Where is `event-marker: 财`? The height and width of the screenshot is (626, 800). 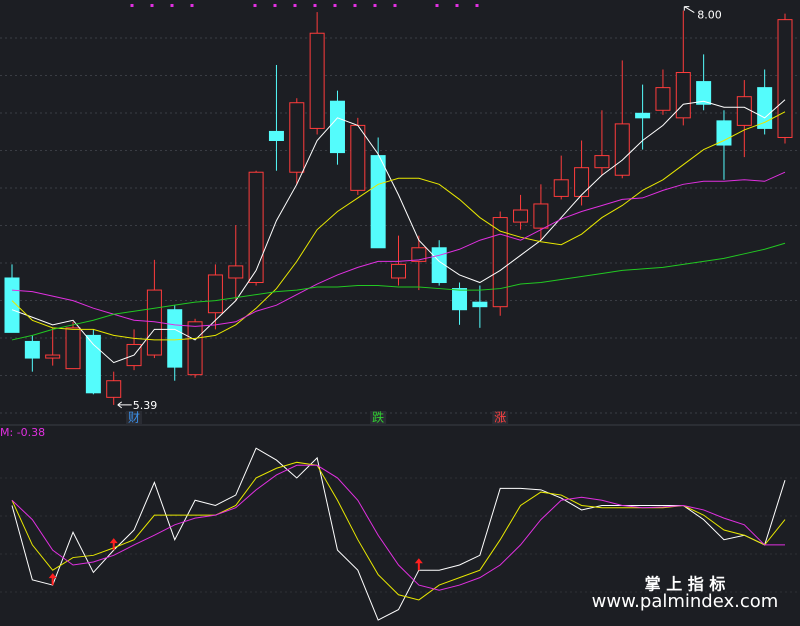 event-marker: 财 is located at coordinates (134, 418).